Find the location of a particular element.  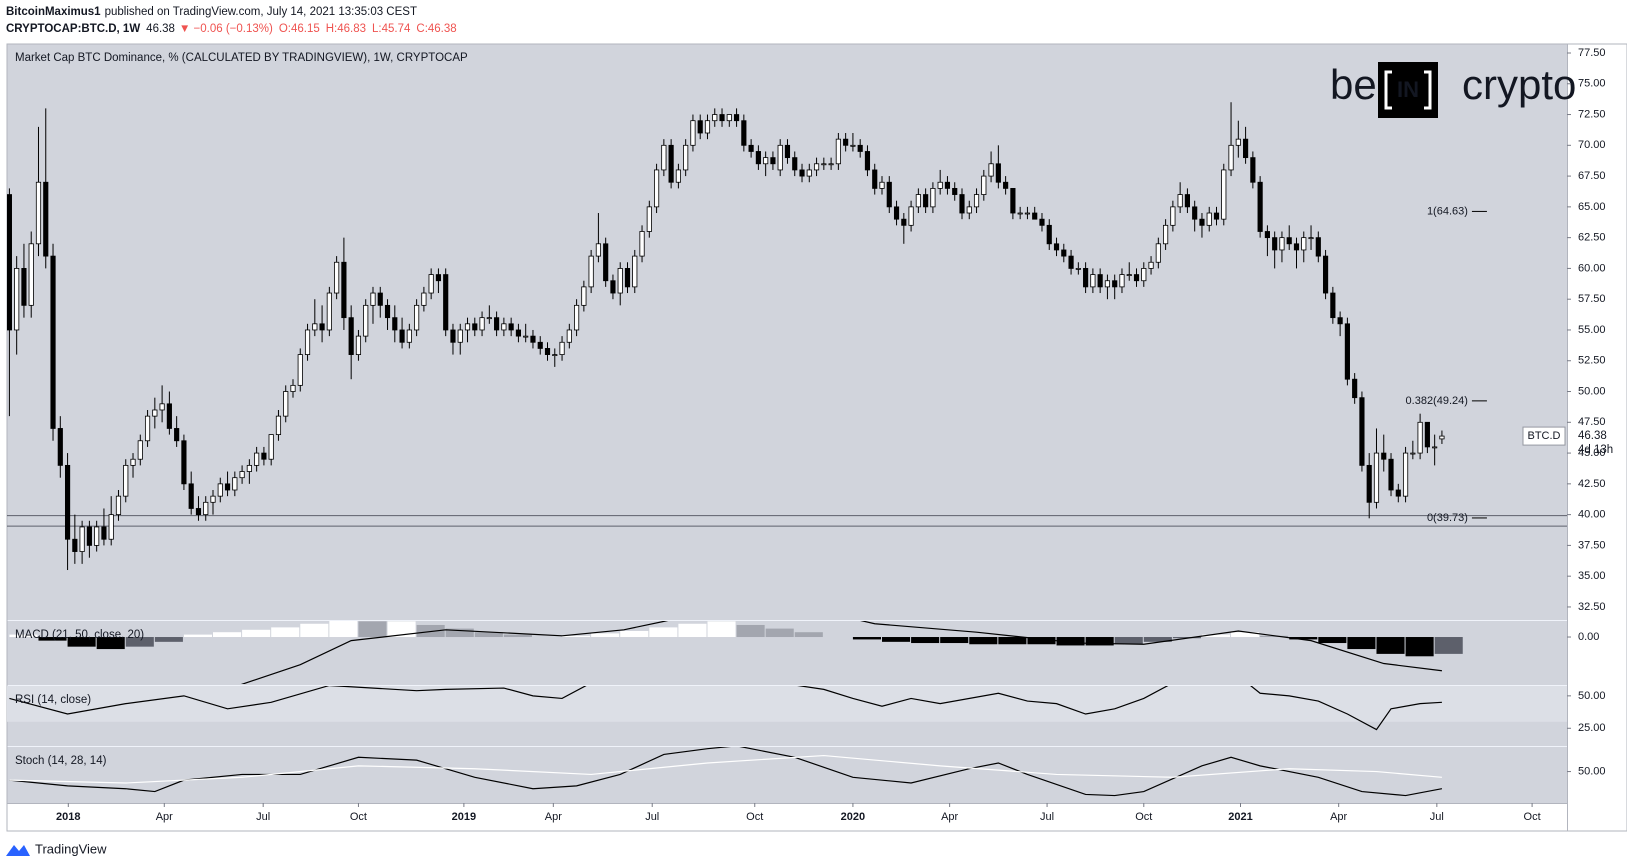

y-tick-label: 62.50 is located at coordinates (1592, 238).